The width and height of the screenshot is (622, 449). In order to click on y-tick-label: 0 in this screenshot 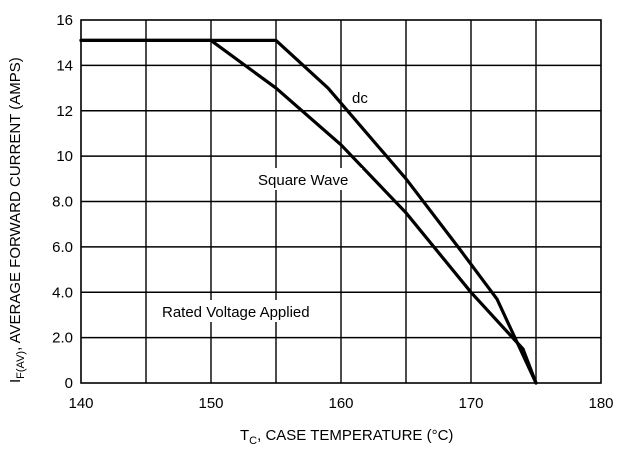, I will do `click(69, 383)`.